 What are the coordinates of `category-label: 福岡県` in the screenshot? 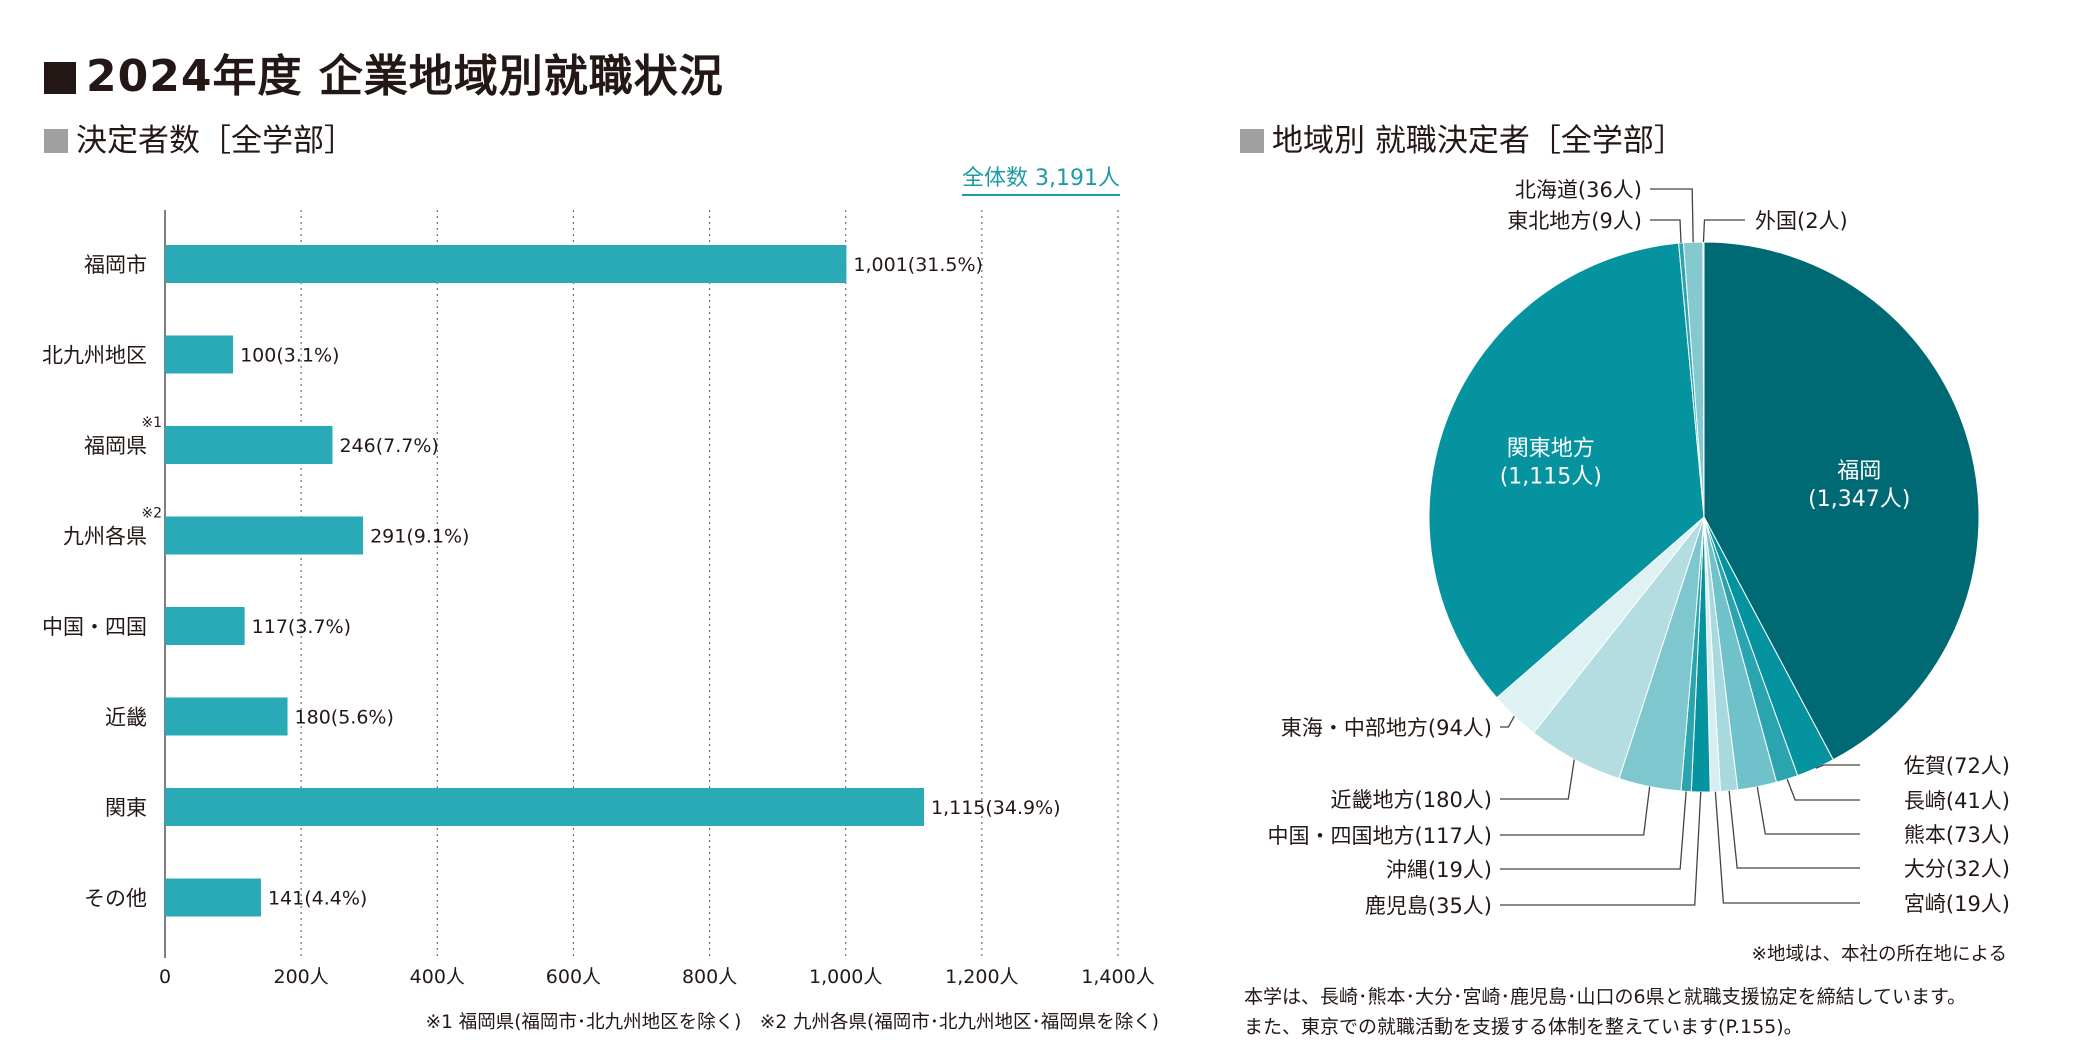 It's located at (115, 446).